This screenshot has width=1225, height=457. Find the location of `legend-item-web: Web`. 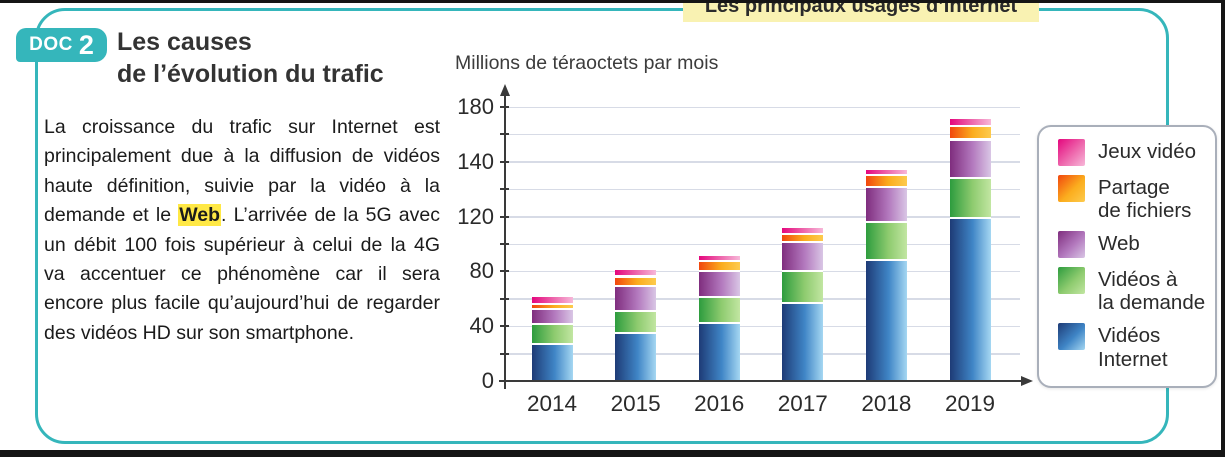

legend-item-web: Web is located at coordinates (1132, 244).